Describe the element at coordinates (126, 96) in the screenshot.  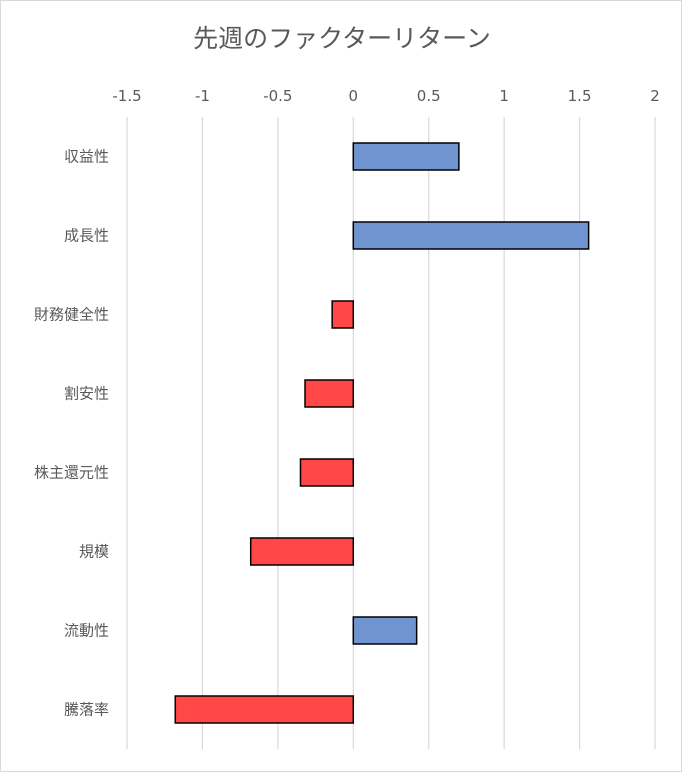
I see `x-tick-label: -1.5` at that location.